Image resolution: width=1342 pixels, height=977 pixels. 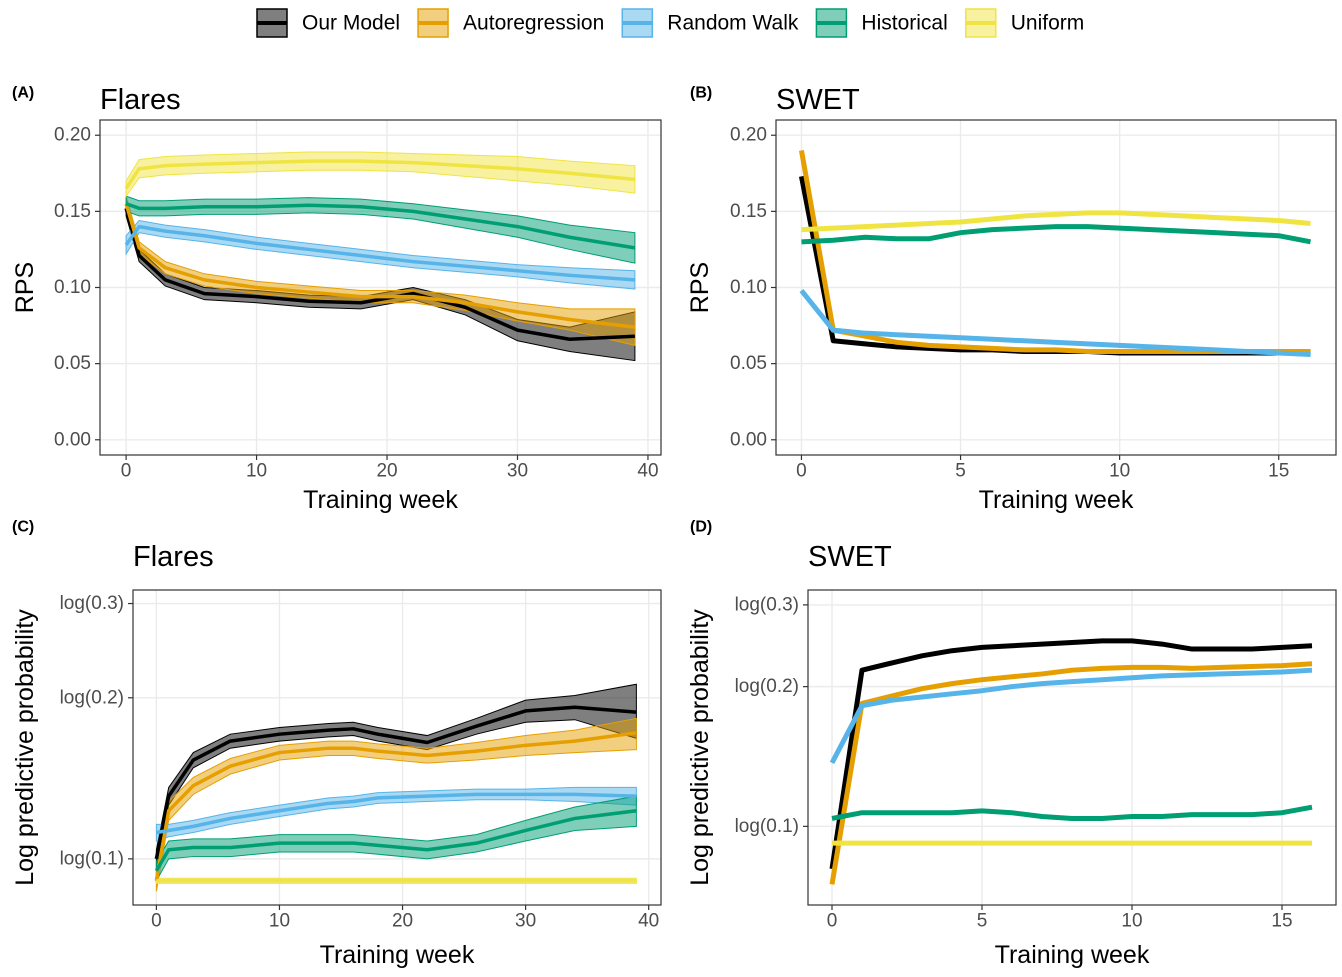 I want to click on panel-background, so click(x=1072, y=747).